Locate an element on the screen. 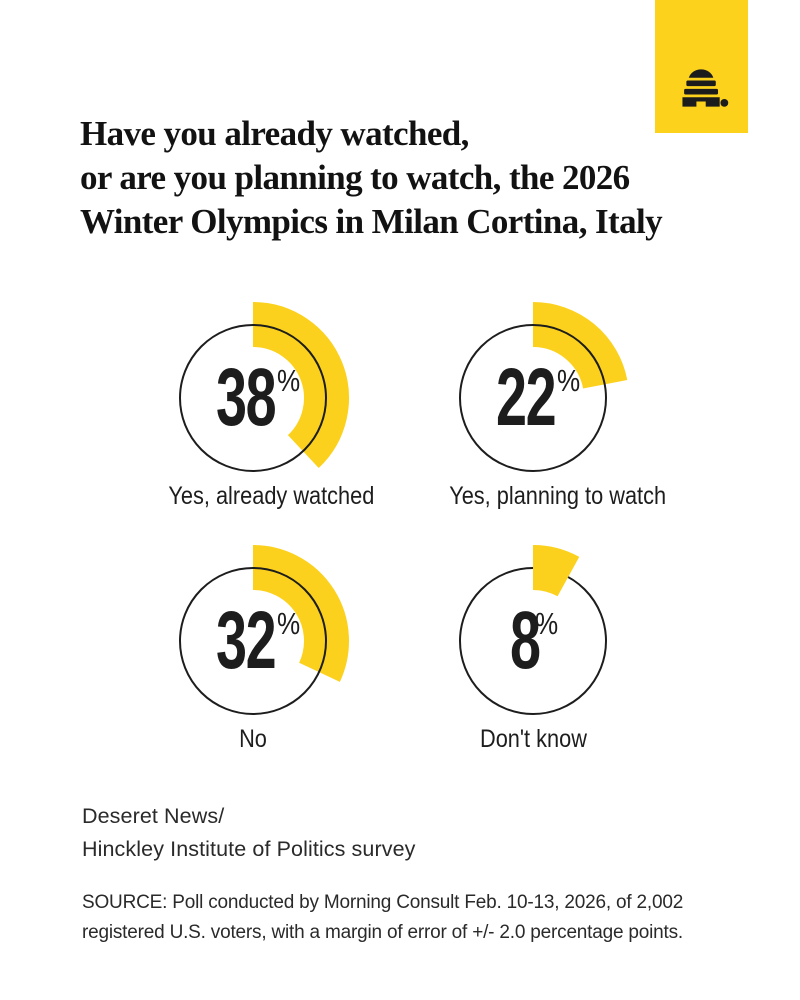 Image resolution: width=800 pixels, height=1000 pixels. donut-yes-already-watched: 38% Yes, already watched is located at coordinates (264, 404).